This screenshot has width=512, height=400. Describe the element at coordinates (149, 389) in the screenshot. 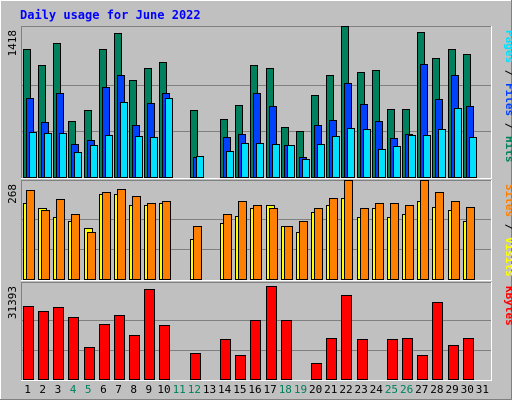

I see `x-tick-label-9: 9` at that location.